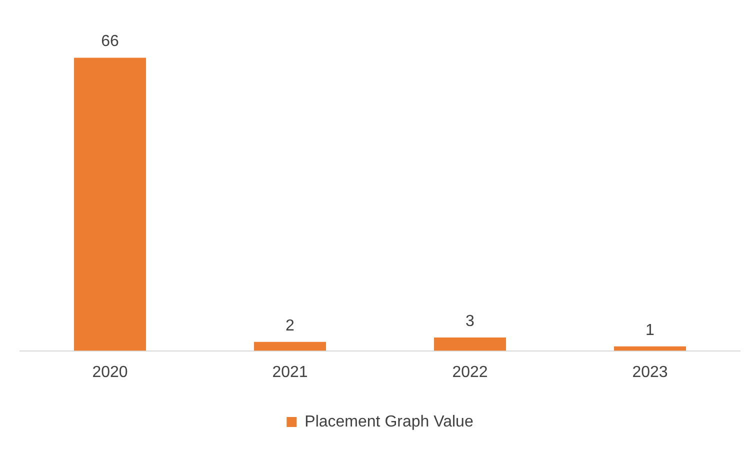 The width and height of the screenshot is (750, 450). Describe the element at coordinates (470, 321) in the screenshot. I see `data-label: 3` at that location.